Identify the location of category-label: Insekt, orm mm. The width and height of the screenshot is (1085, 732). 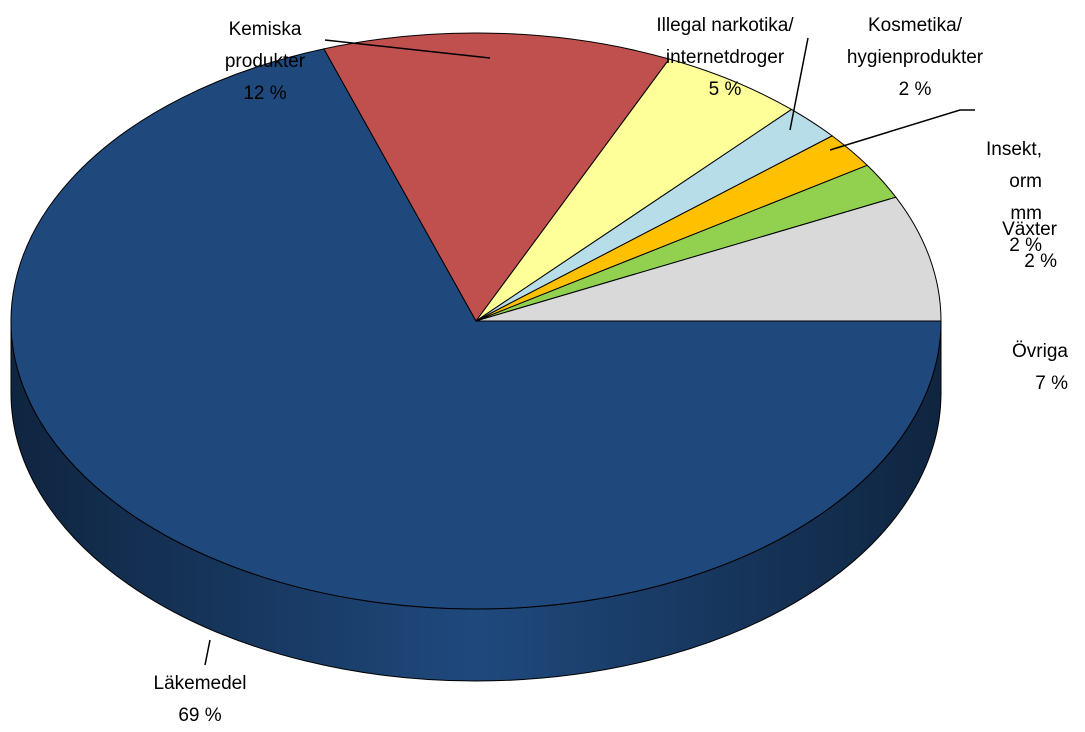
(1014, 181).